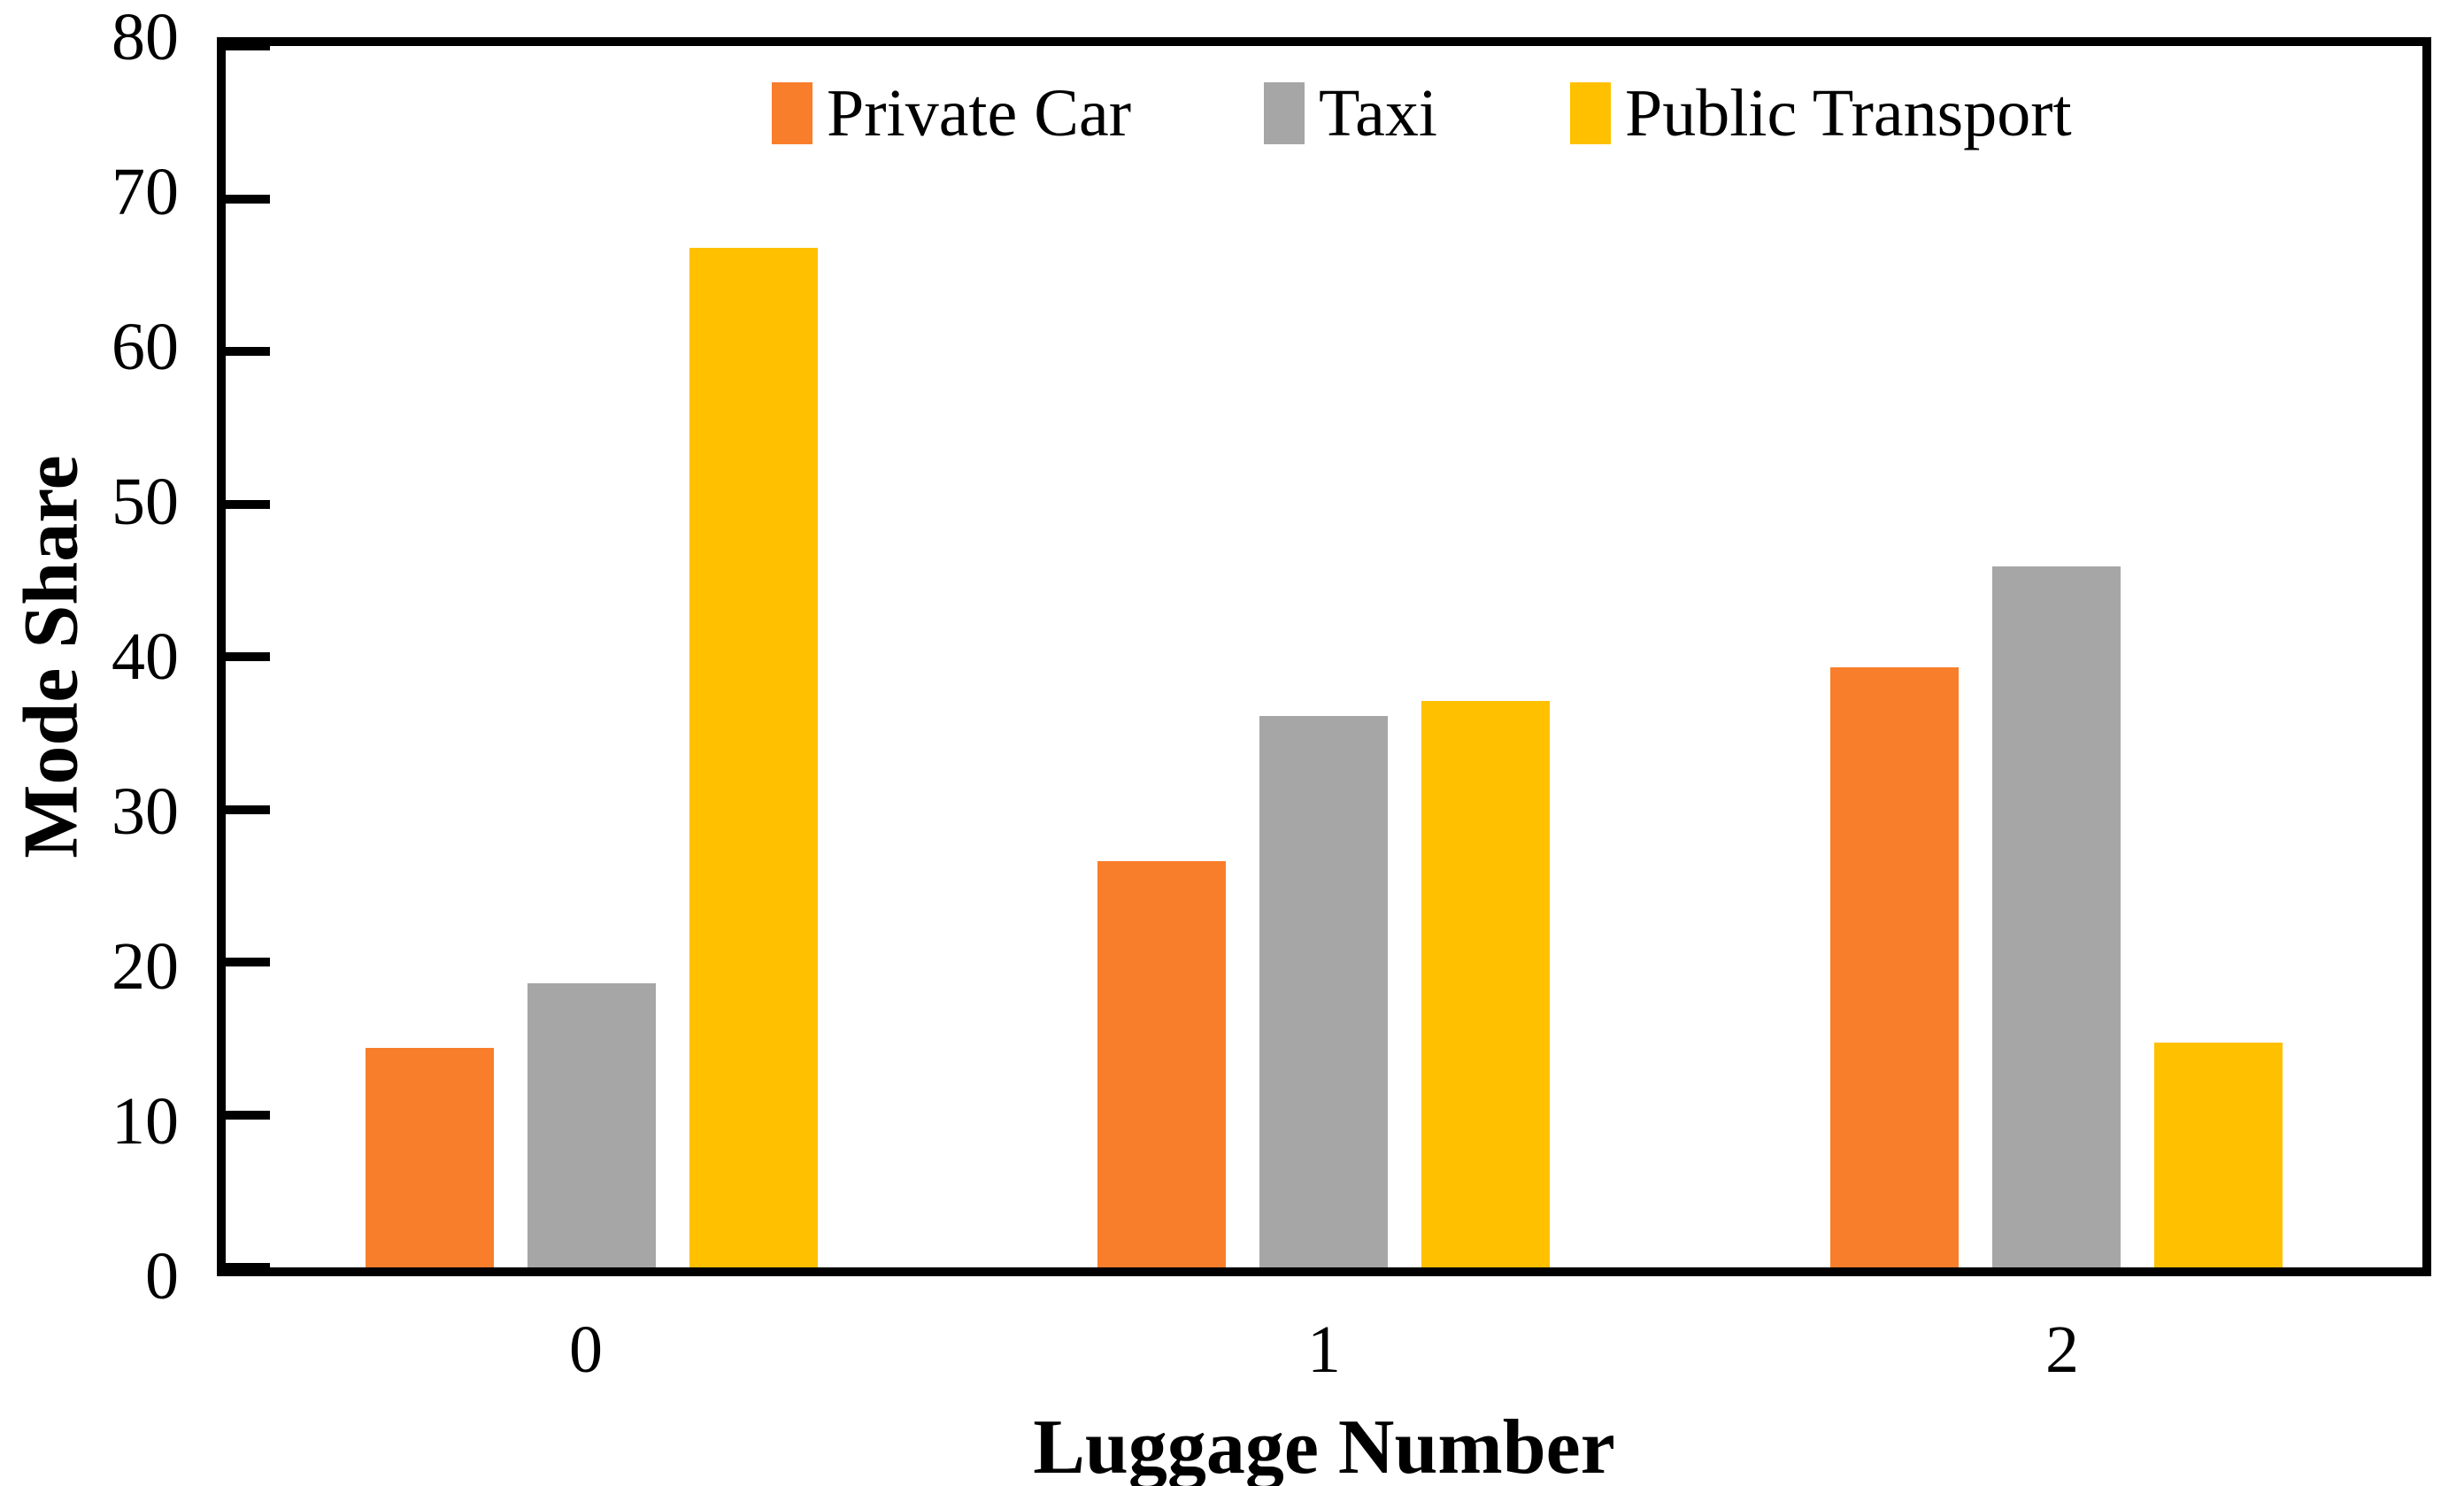 The width and height of the screenshot is (2464, 1486). What do you see at coordinates (146, 811) in the screenshot?
I see `y-tick-label-30: 30` at bounding box center [146, 811].